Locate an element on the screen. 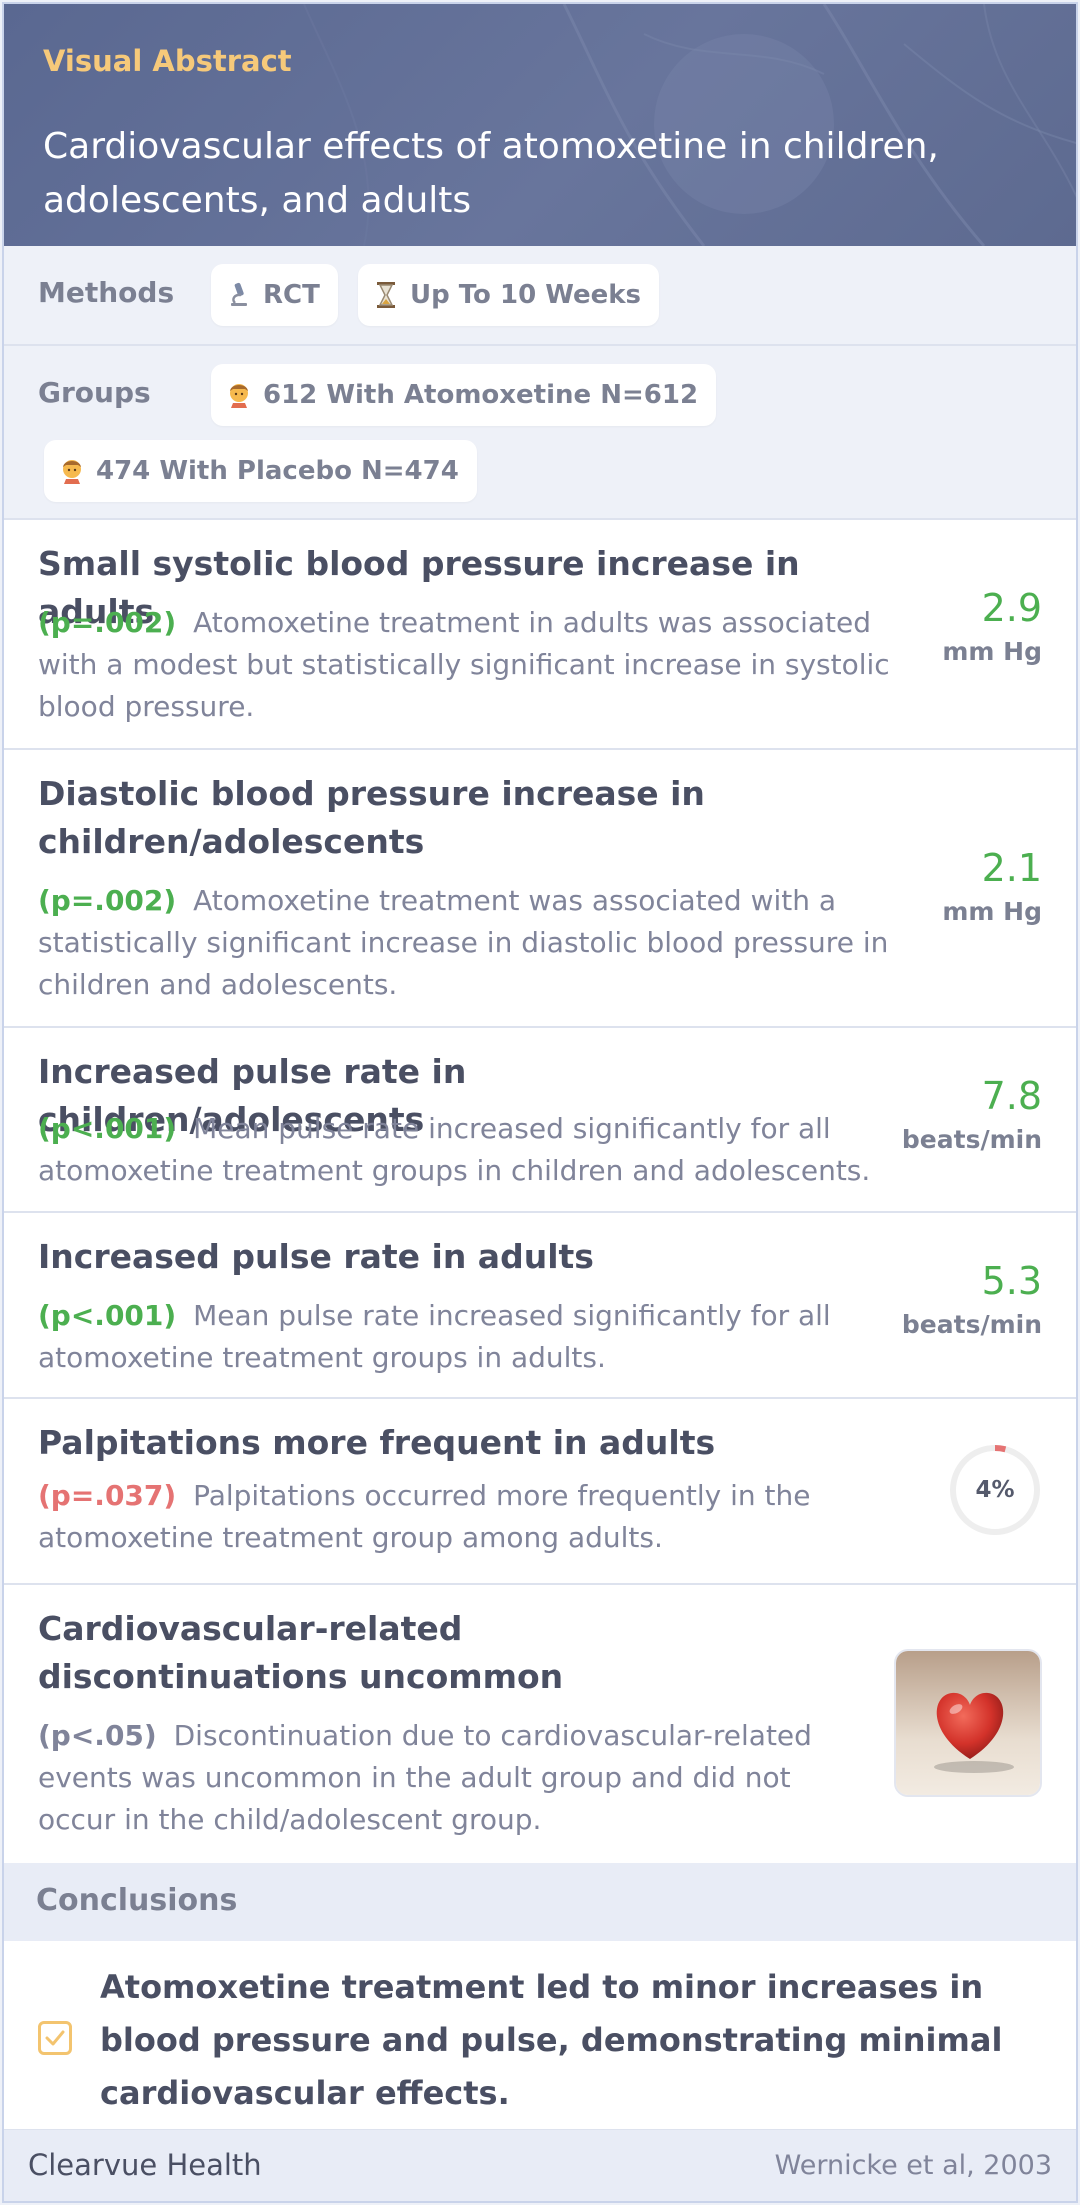  method-chip-duration: Up To 10 Weeks is located at coordinates (508, 295).